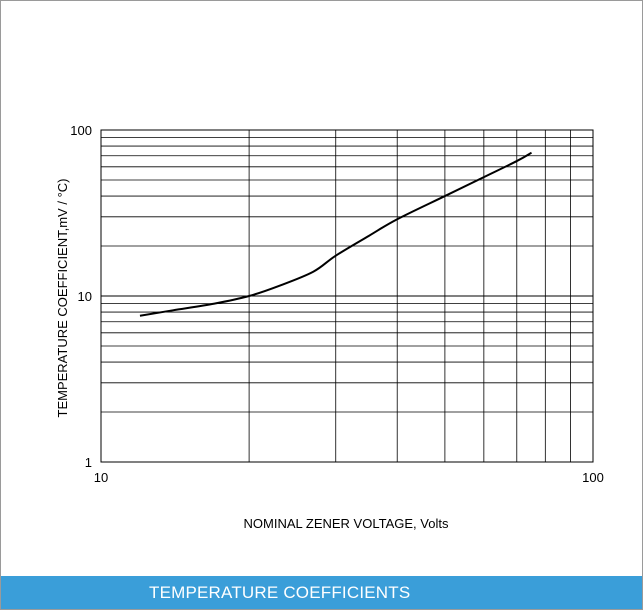 The image size is (643, 610). What do you see at coordinates (62, 298) in the screenshot?
I see `y-axis-label: TEMPERATURE COEFFICIENT,mV / °C)` at bounding box center [62, 298].